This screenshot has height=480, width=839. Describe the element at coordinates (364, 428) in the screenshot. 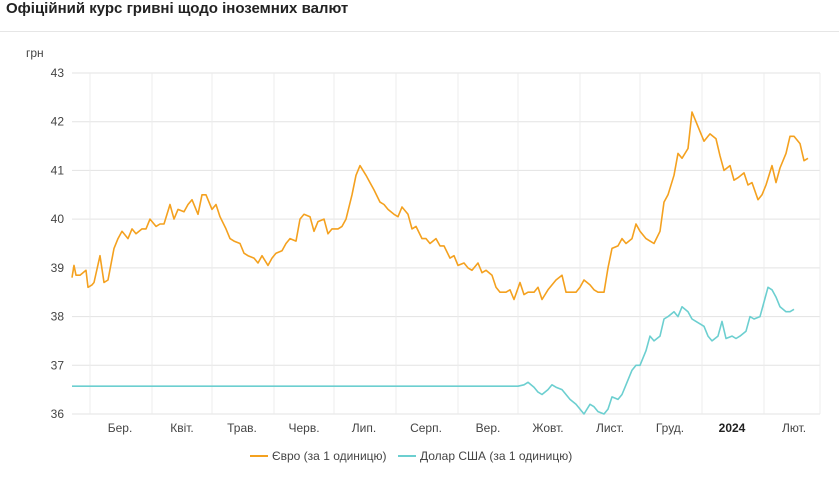

I see `x-tick-label: Лип.` at that location.